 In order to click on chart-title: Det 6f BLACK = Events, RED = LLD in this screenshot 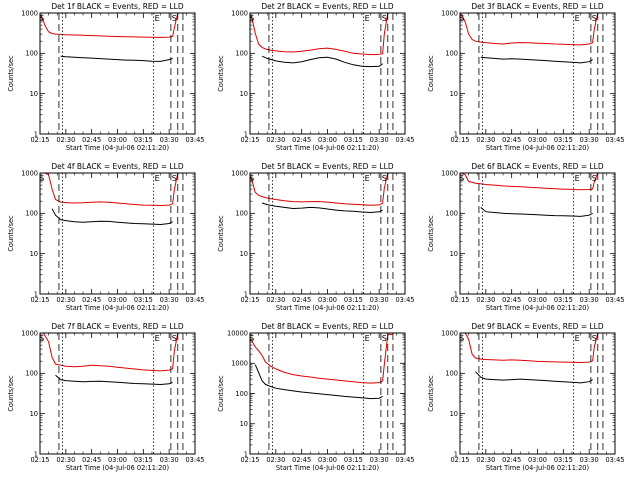, I will do `click(537, 166)`.